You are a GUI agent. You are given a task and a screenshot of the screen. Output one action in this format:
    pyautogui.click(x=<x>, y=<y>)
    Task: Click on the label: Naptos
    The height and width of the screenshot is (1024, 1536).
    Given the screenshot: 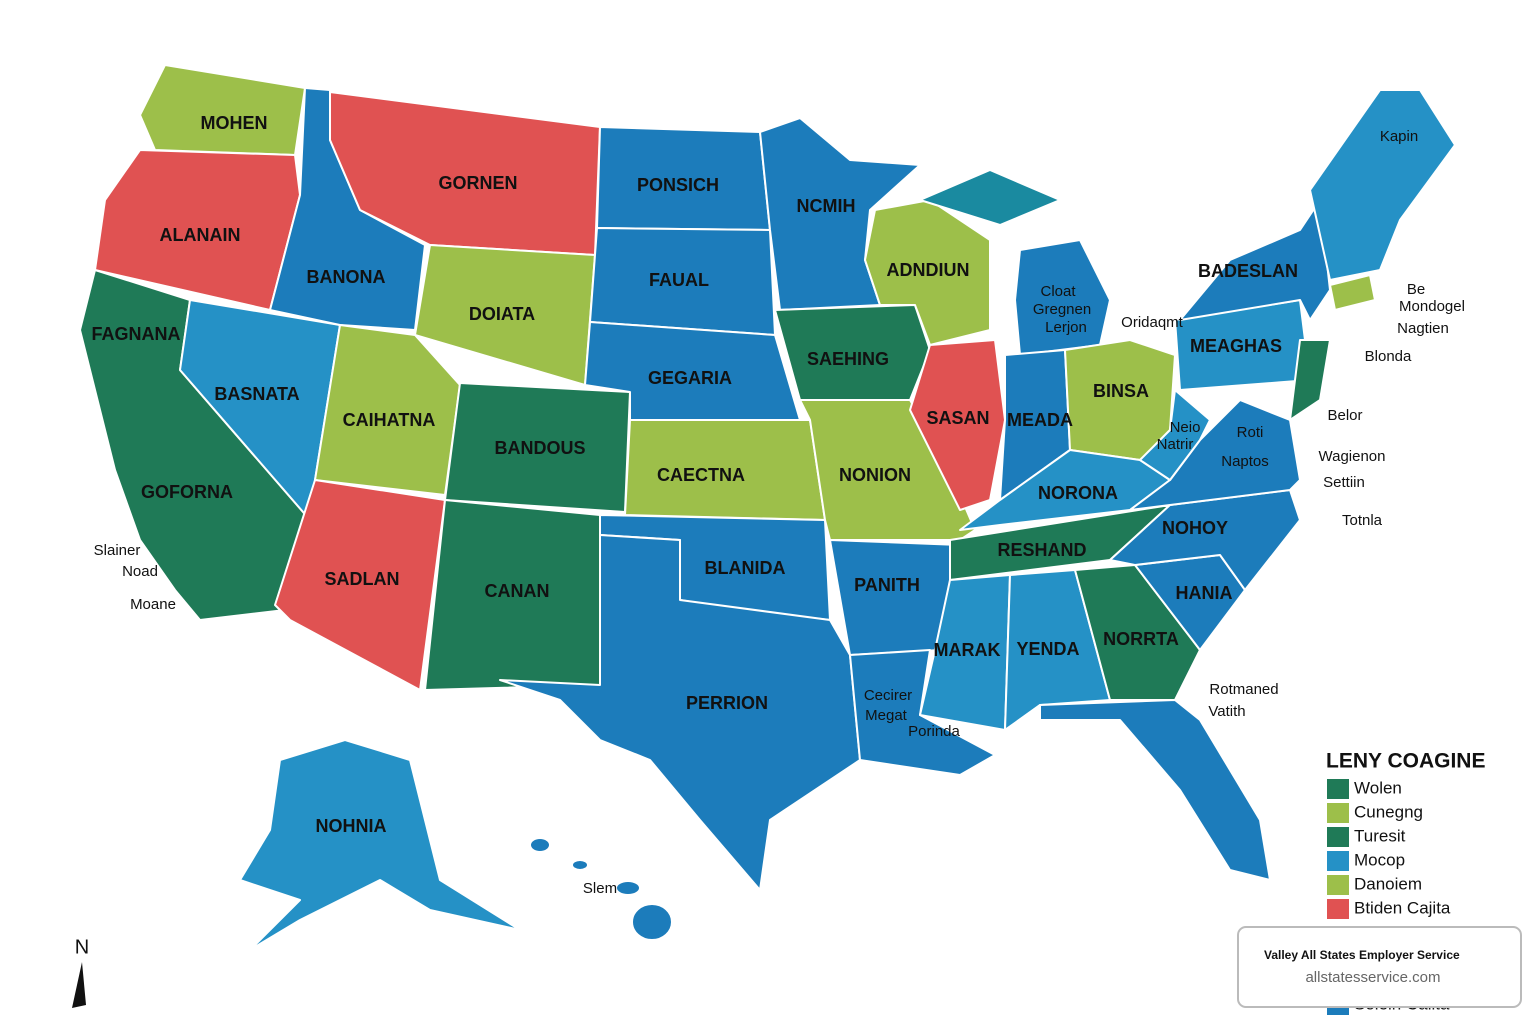 What is the action you would take?
    pyautogui.click(x=1245, y=461)
    